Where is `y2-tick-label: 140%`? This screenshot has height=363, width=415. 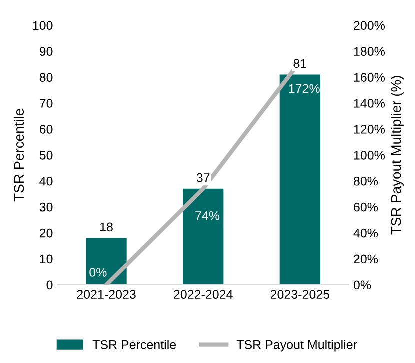
y2-tick-label: 140% is located at coordinates (369, 103).